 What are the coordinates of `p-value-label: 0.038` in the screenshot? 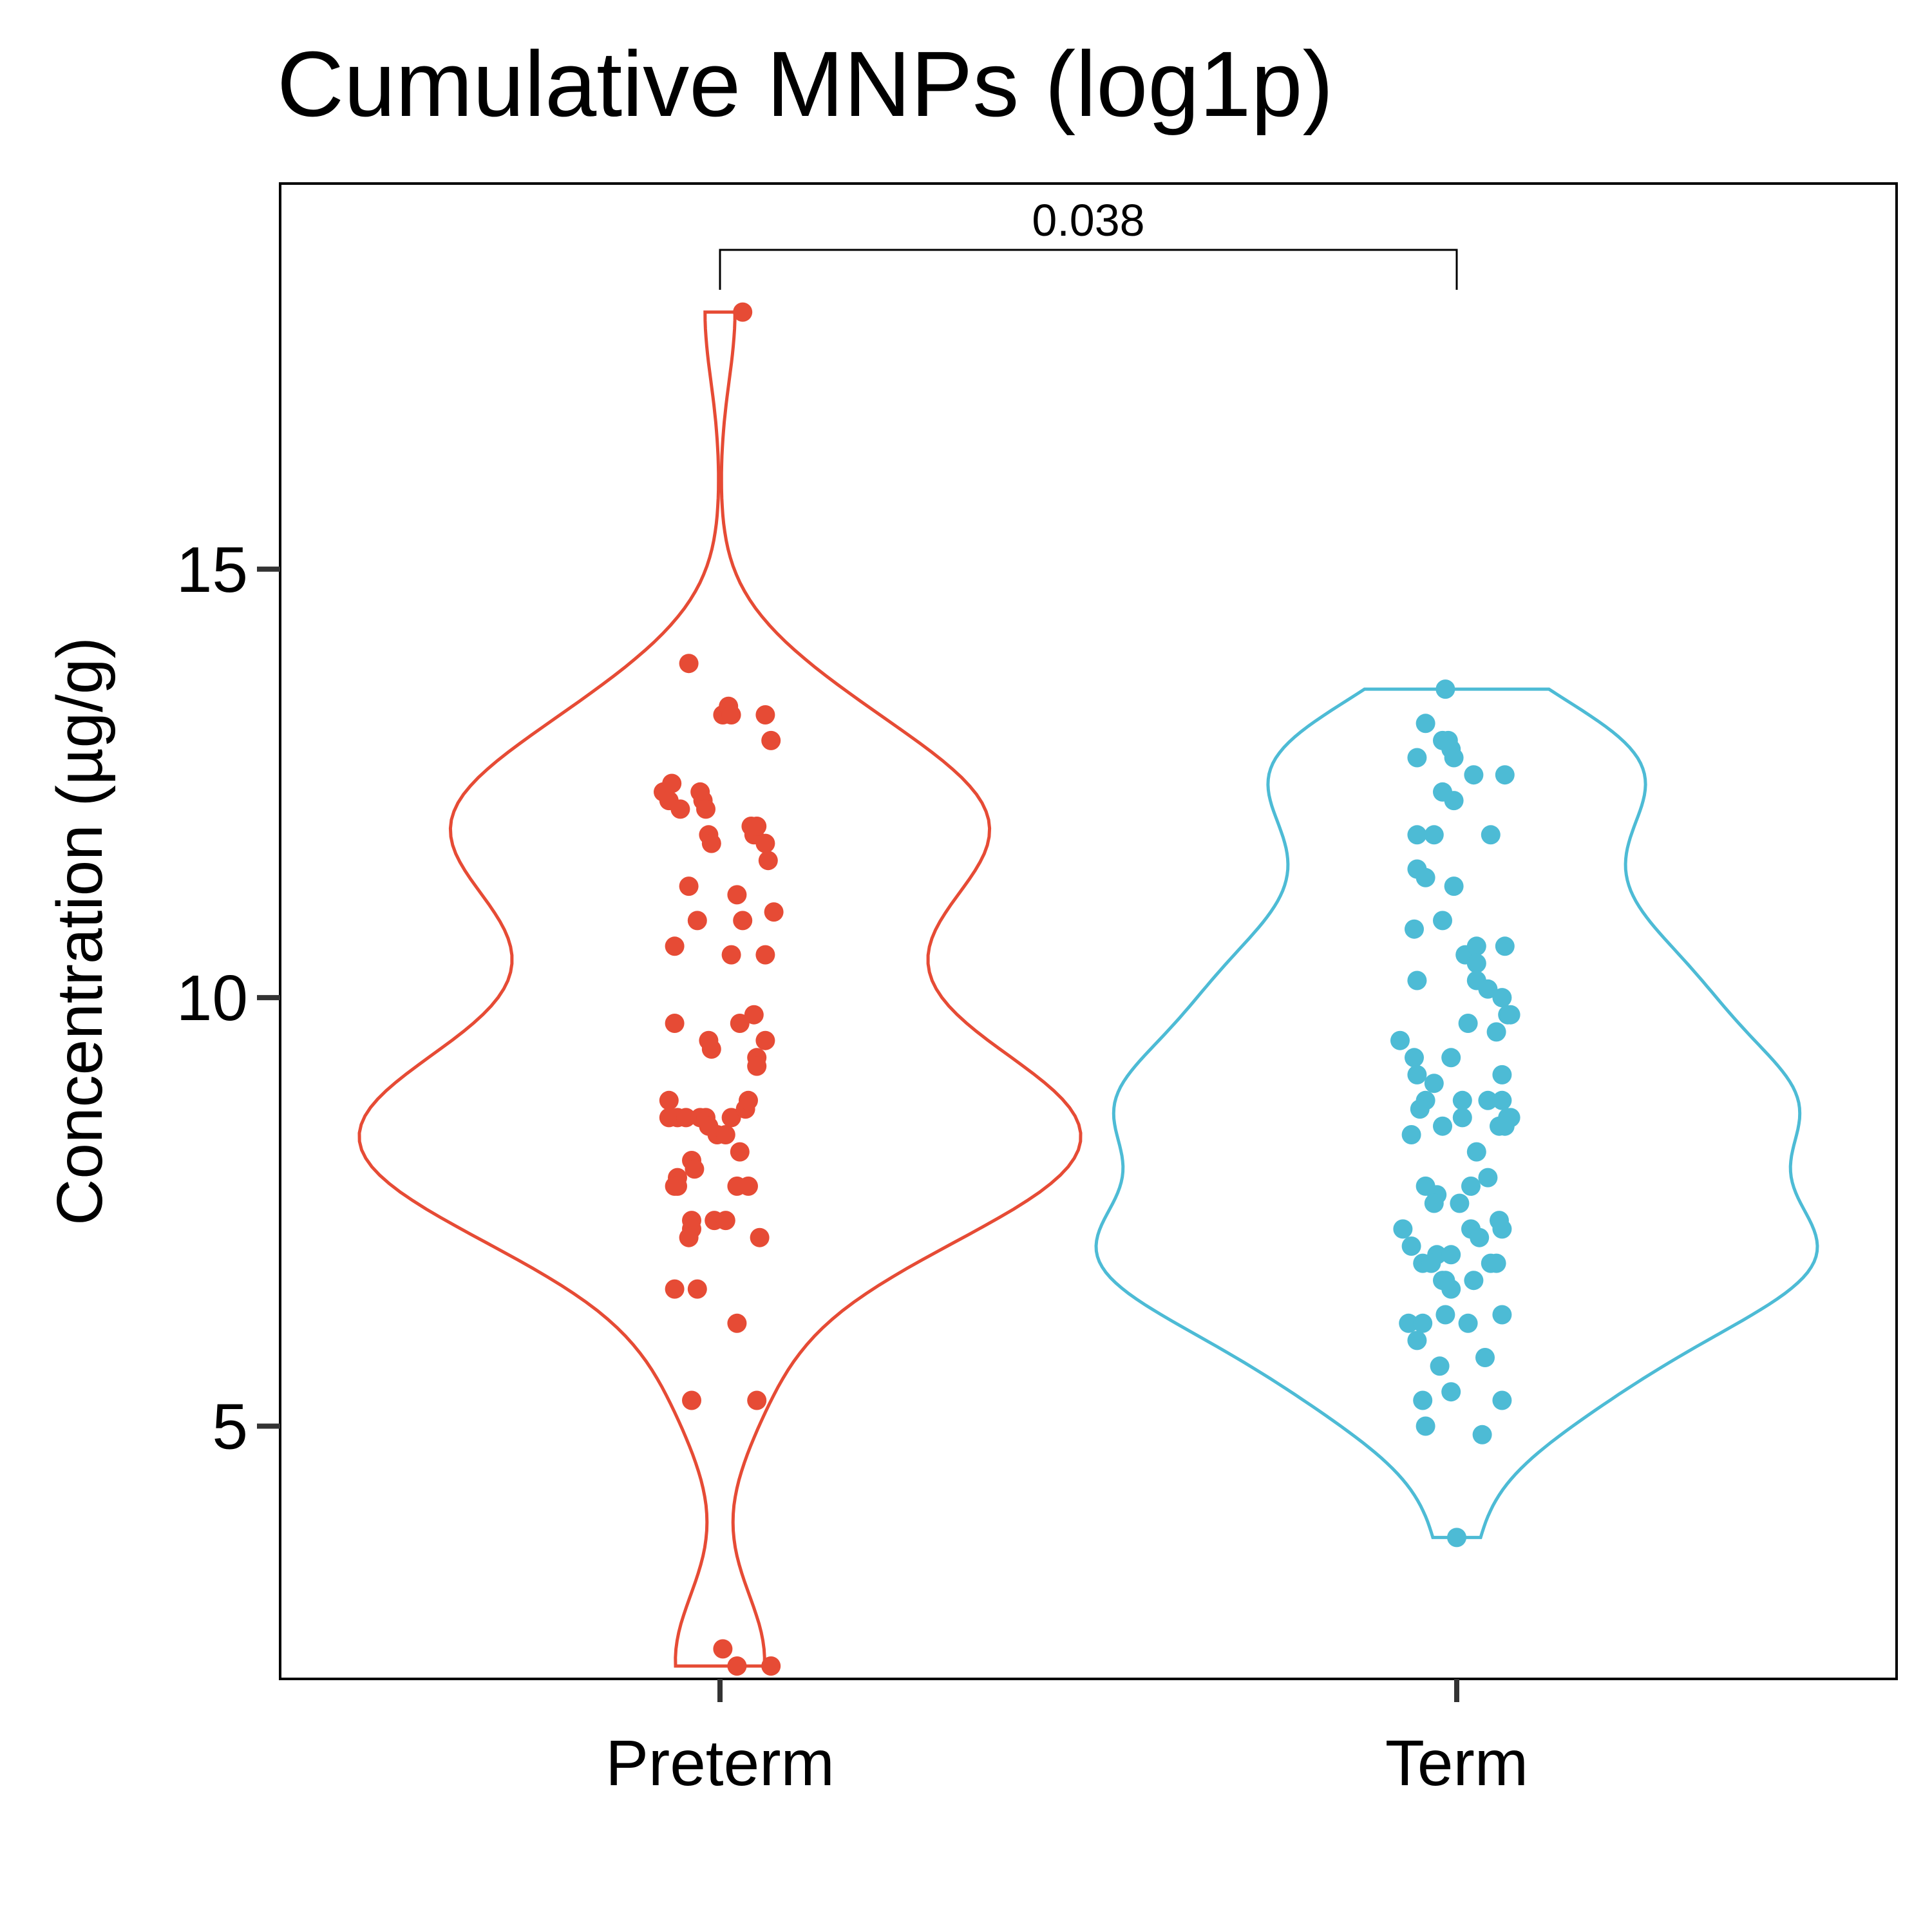 It's located at (1088, 220).